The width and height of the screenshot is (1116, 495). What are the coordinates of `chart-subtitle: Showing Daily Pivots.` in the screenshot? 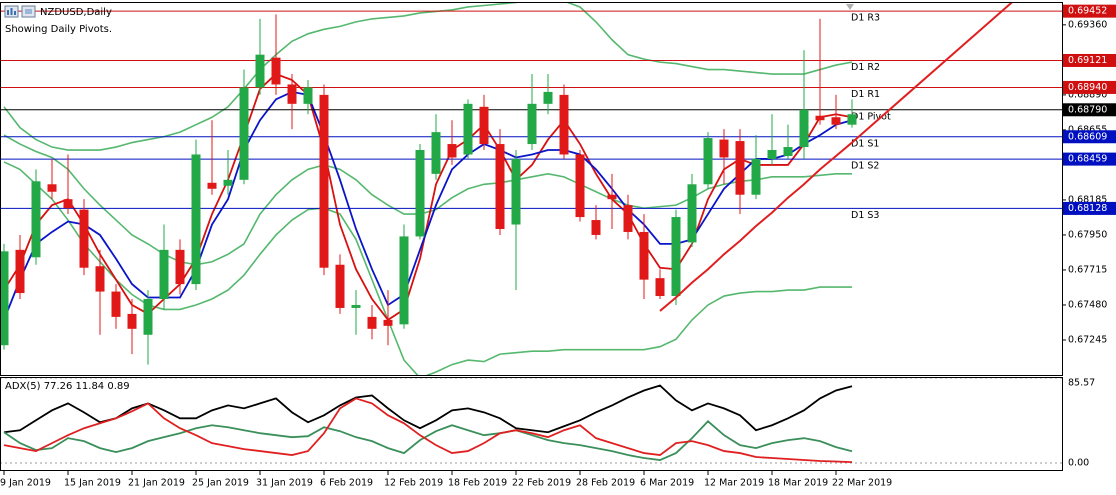 It's located at (58, 29).